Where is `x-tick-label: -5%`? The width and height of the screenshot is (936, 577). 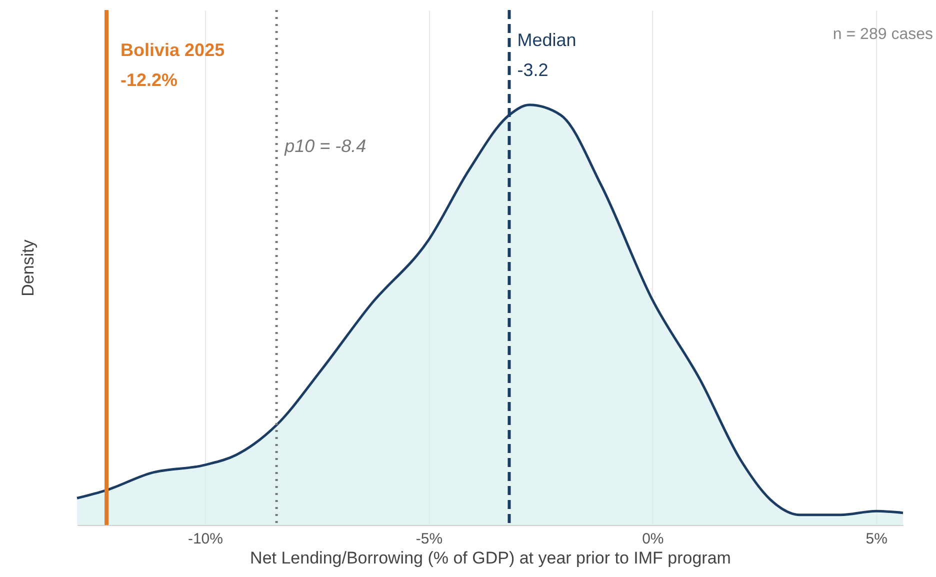 x-tick-label: -5% is located at coordinates (429, 539).